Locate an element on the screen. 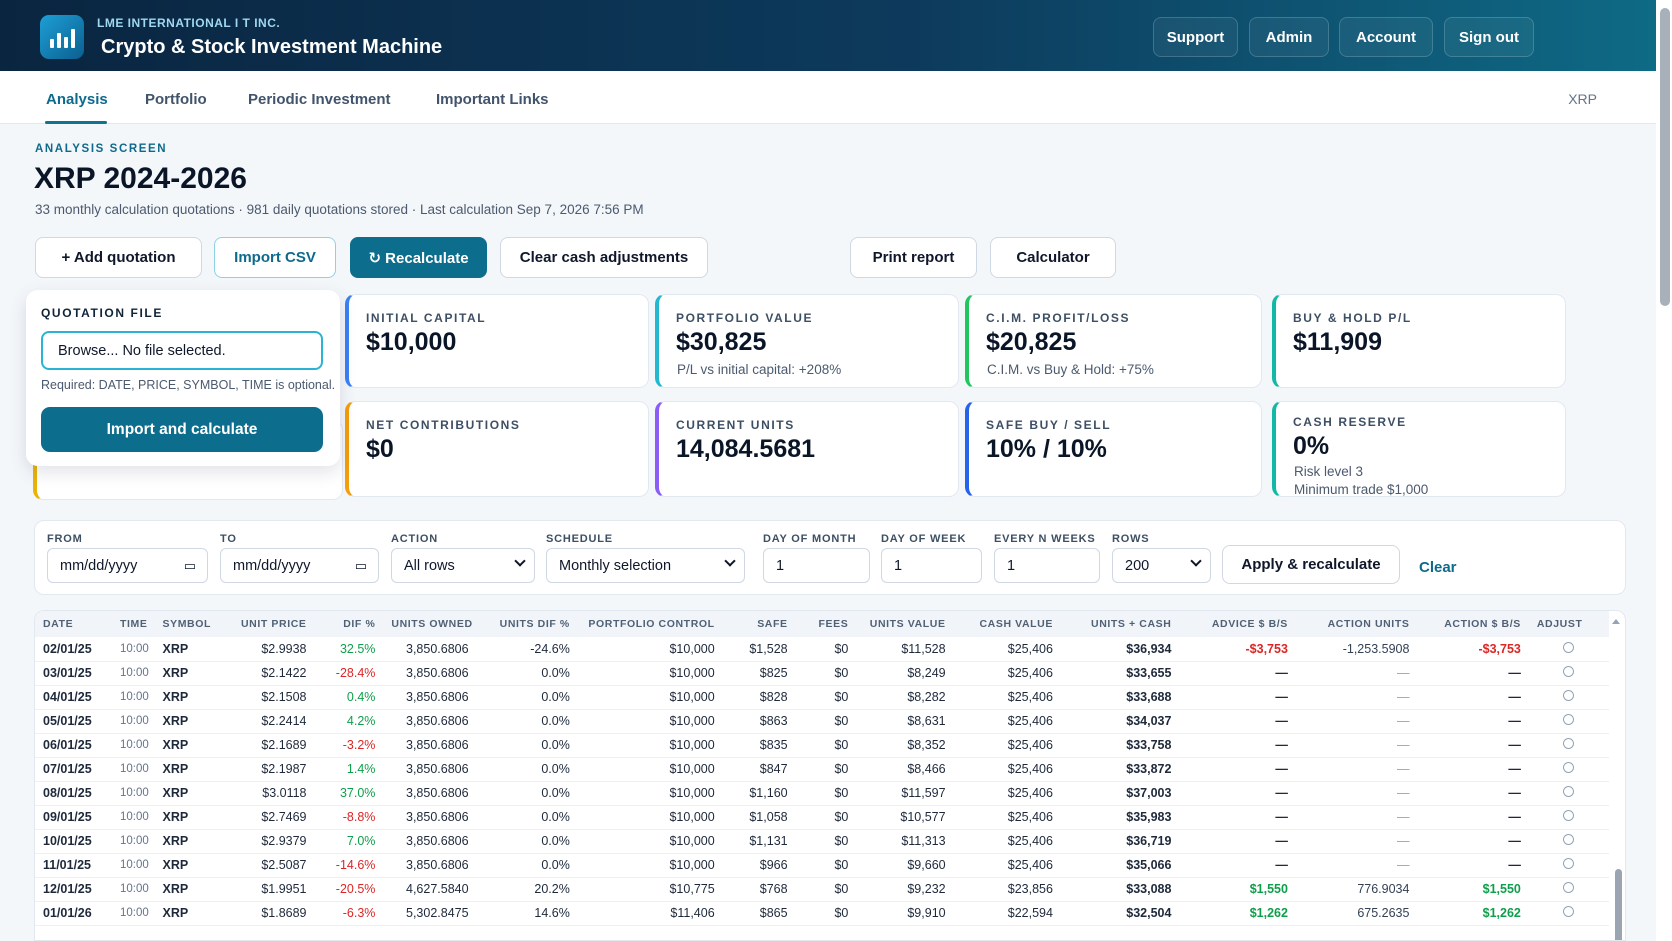  card-label: CURRENT UNITS is located at coordinates (735, 425).